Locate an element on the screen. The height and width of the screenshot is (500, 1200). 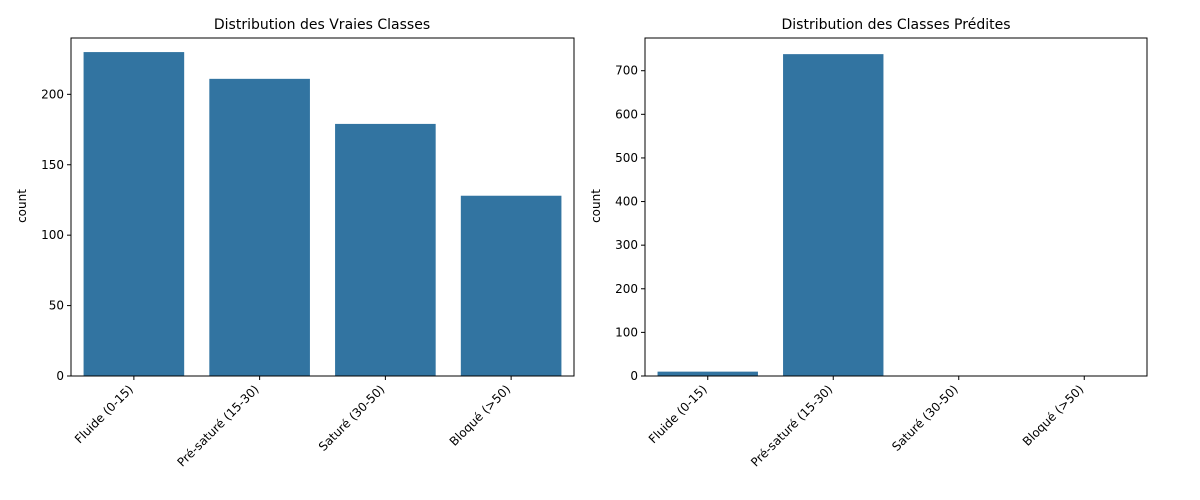
y-tick-label: 300 is located at coordinates (626, 245).